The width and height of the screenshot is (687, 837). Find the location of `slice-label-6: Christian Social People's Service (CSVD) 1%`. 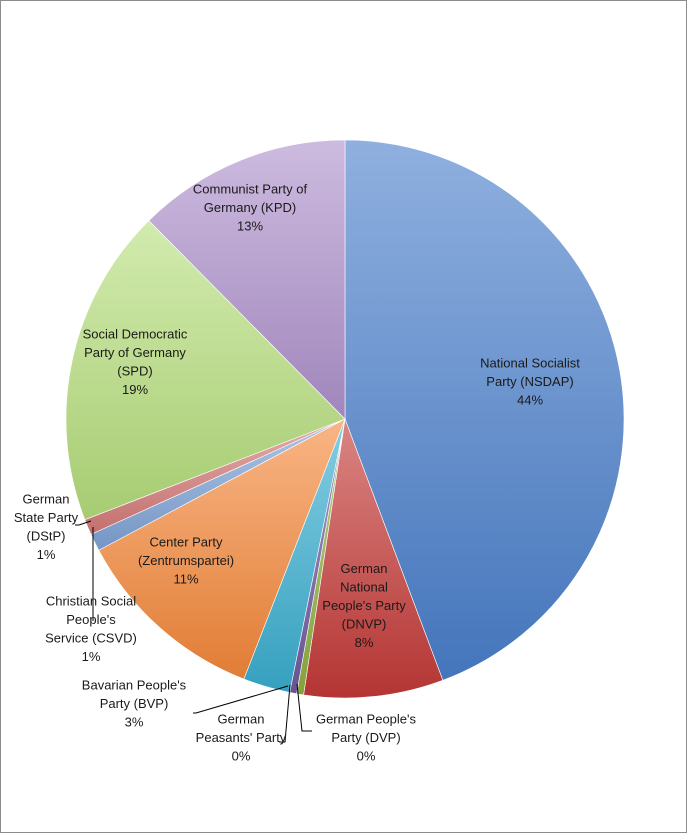

slice-label-6: Christian Social People's Service (CSVD) 1% is located at coordinates (91, 628).